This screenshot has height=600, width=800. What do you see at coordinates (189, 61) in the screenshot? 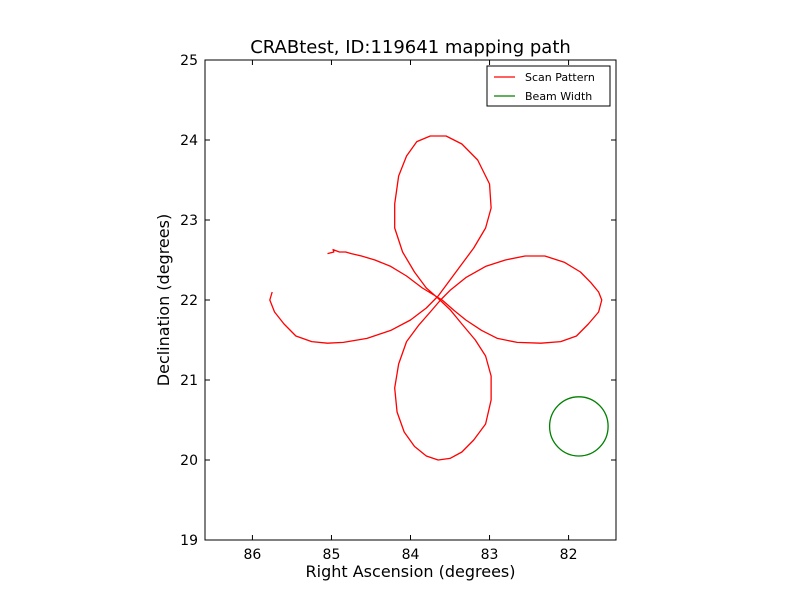
I see `y-tick-label: 25` at bounding box center [189, 61].